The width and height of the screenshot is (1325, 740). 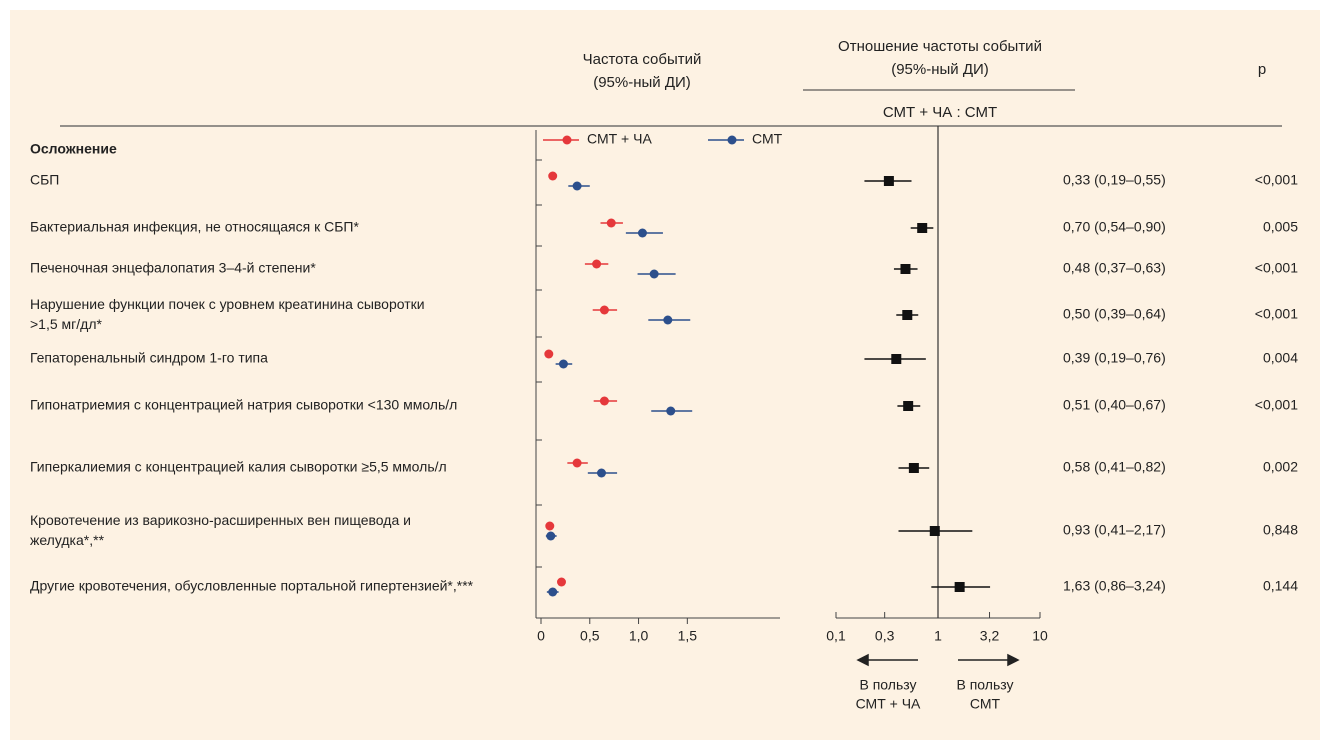 What do you see at coordinates (642, 59) in the screenshot?
I see `rates-title: Частота событий` at bounding box center [642, 59].